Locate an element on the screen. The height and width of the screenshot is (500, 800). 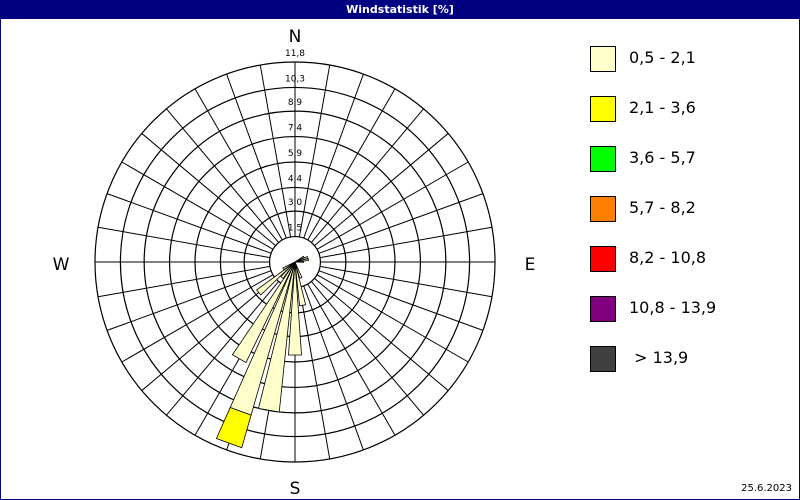
compass-w: W is located at coordinates (61, 265).